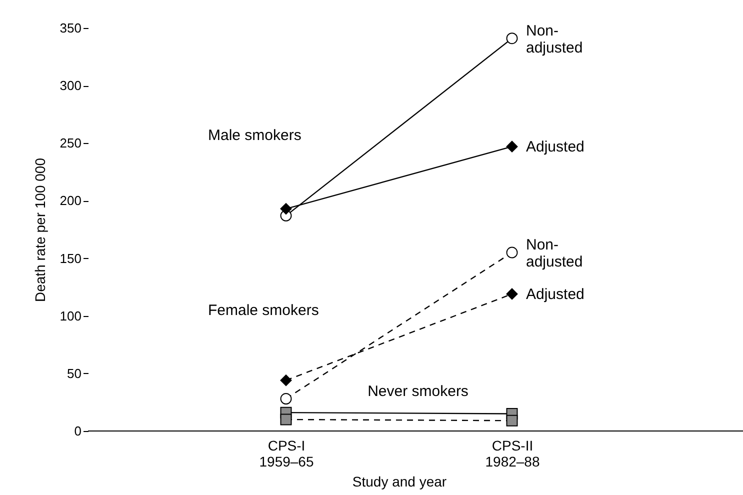 This screenshot has height=495, width=743. Describe the element at coordinates (71, 143) in the screenshot. I see `y-tick-label: 250` at that location.